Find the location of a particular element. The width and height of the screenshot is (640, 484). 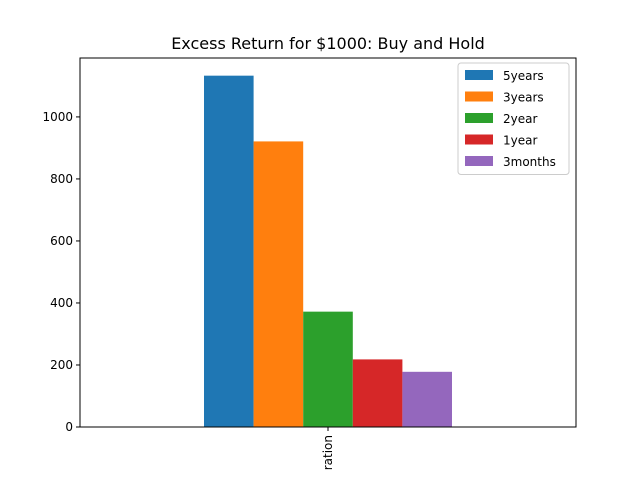

legend-swatch-3years is located at coordinates (479, 96).